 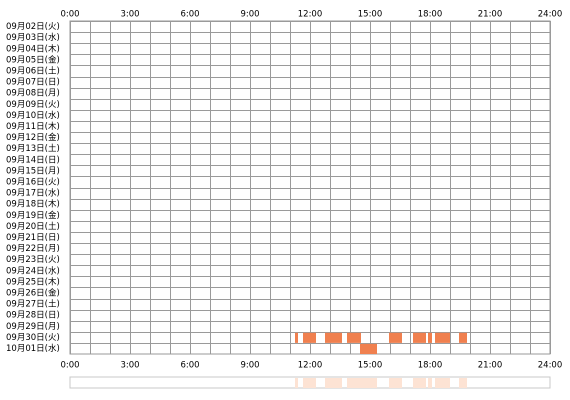 I want to click on row-label: 09月09日(火), so click(x=33, y=105).